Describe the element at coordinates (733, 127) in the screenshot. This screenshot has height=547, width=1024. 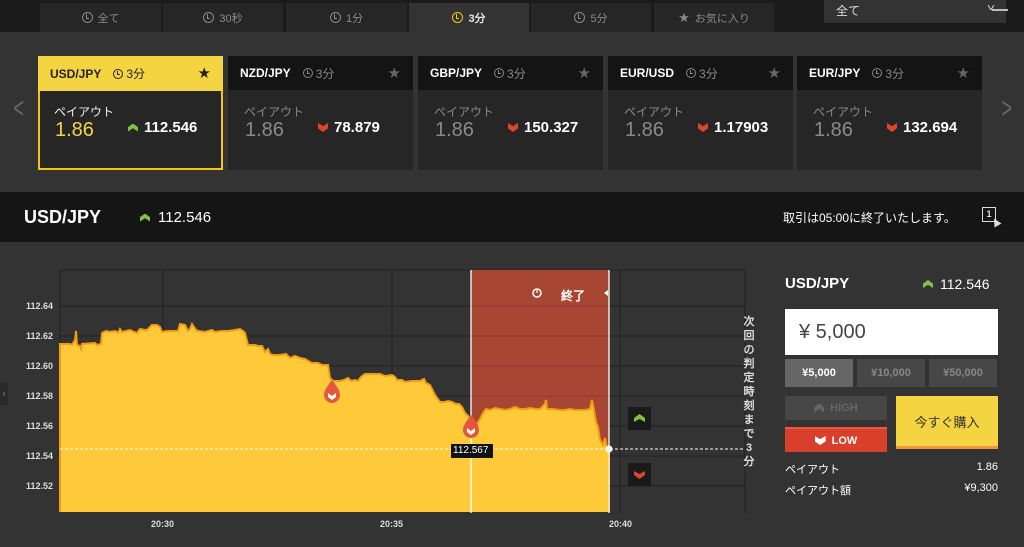
I see `rate: 1.17903` at that location.